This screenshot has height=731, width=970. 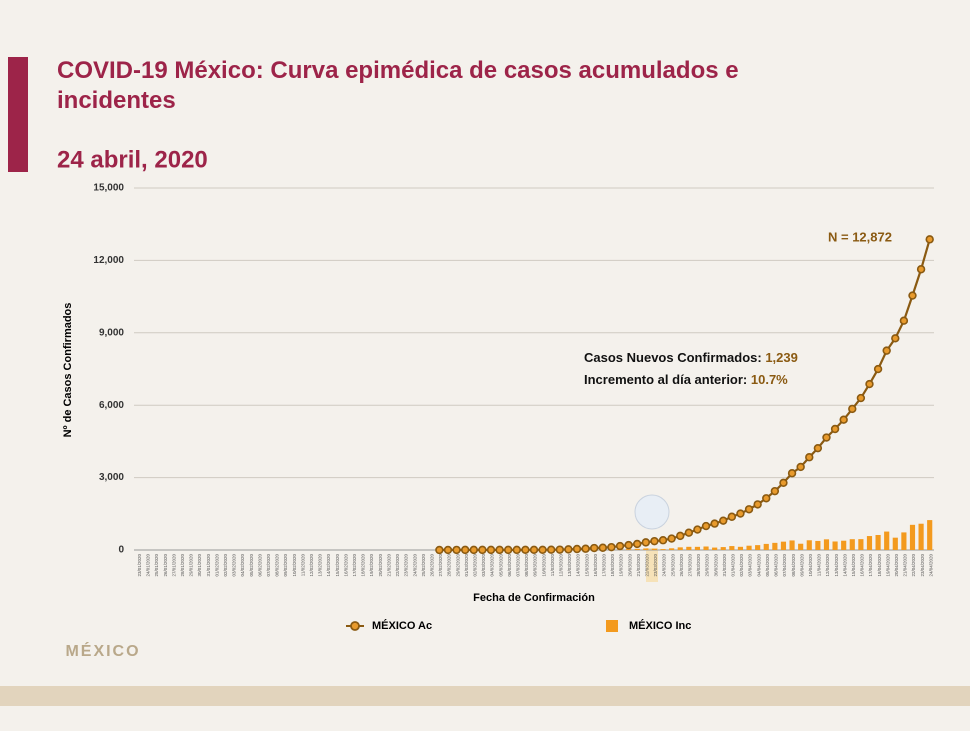 I want to click on x-tick-label: 27/01/2020, so click(x=173, y=565).